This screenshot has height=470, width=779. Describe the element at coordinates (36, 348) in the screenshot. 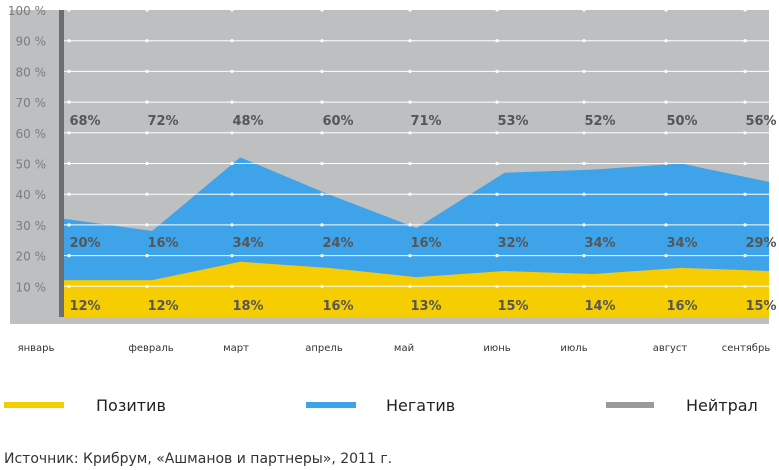

I see `x-tick-label: январь` at that location.